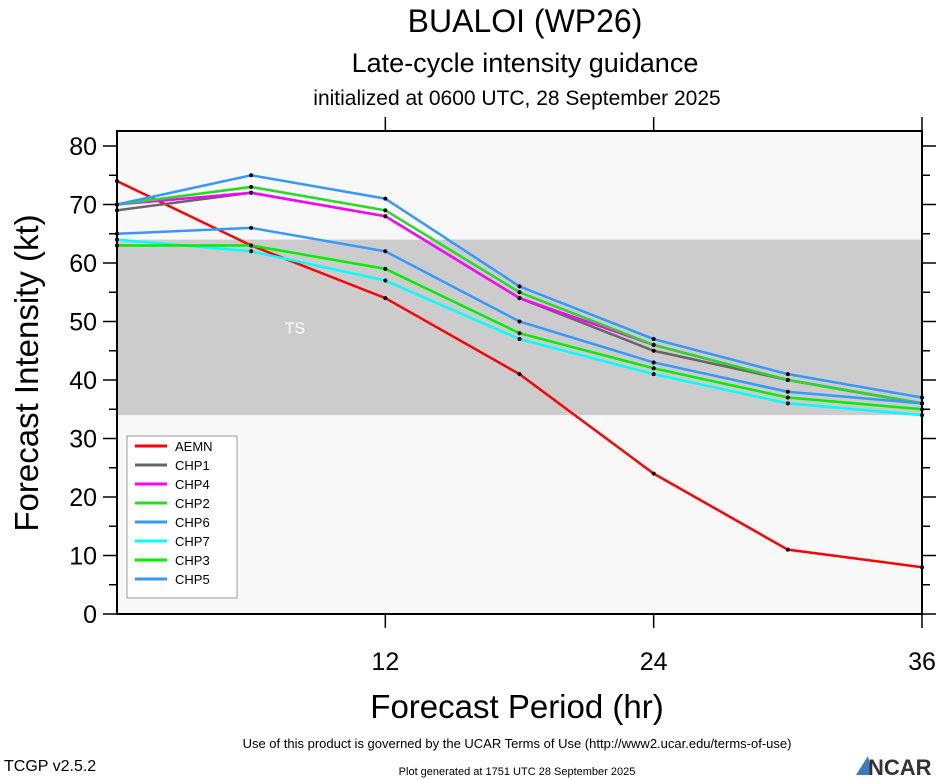 The width and height of the screenshot is (939, 780). I want to click on series-legend: AEMN CHP1 CHP4 CHP2 CHP6 CHP7 CHP3 CHP5, so click(182, 517).